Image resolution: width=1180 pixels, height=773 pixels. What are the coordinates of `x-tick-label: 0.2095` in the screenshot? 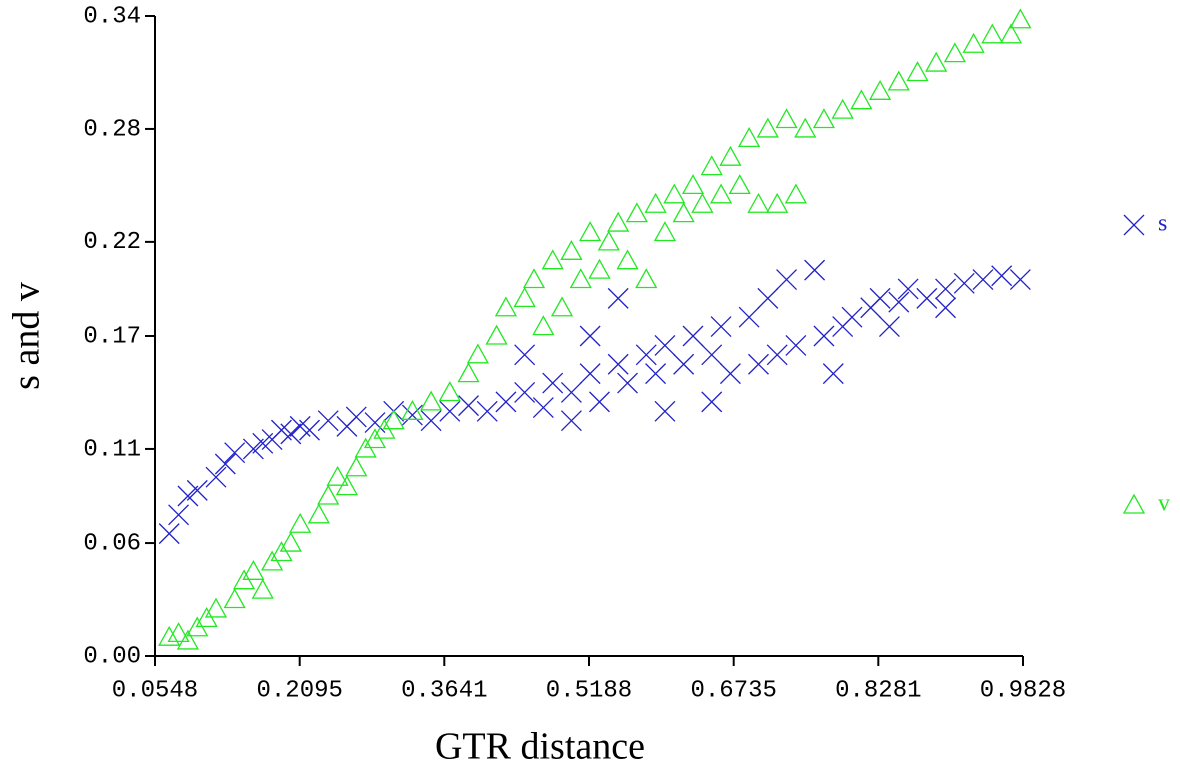 It's located at (299, 690).